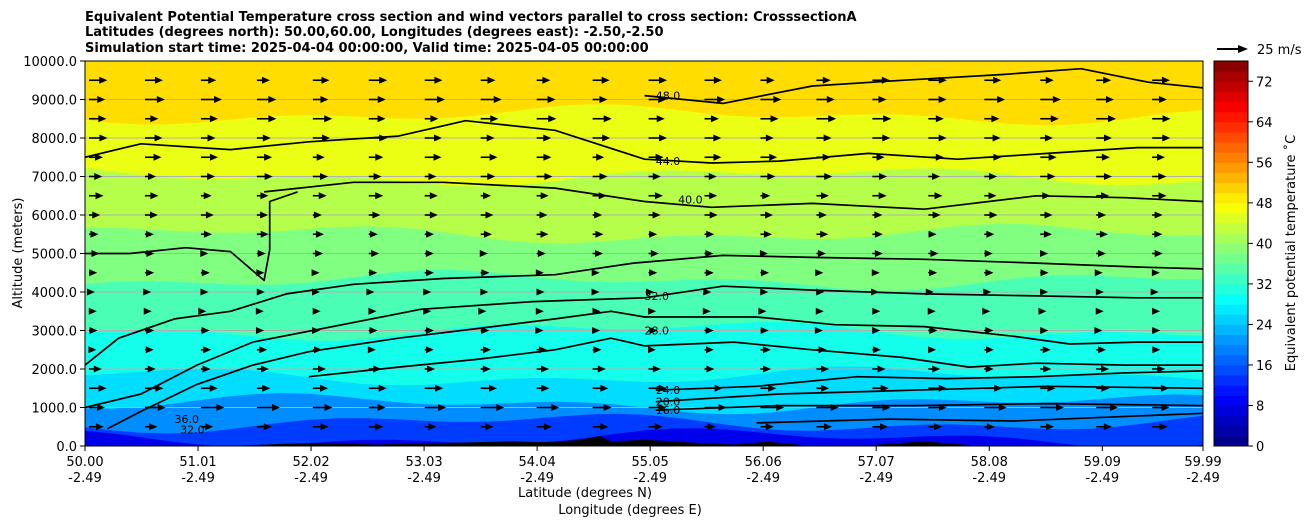  I want to click on x-axis-label-longitude: Longitude (degrees E), so click(630, 510).